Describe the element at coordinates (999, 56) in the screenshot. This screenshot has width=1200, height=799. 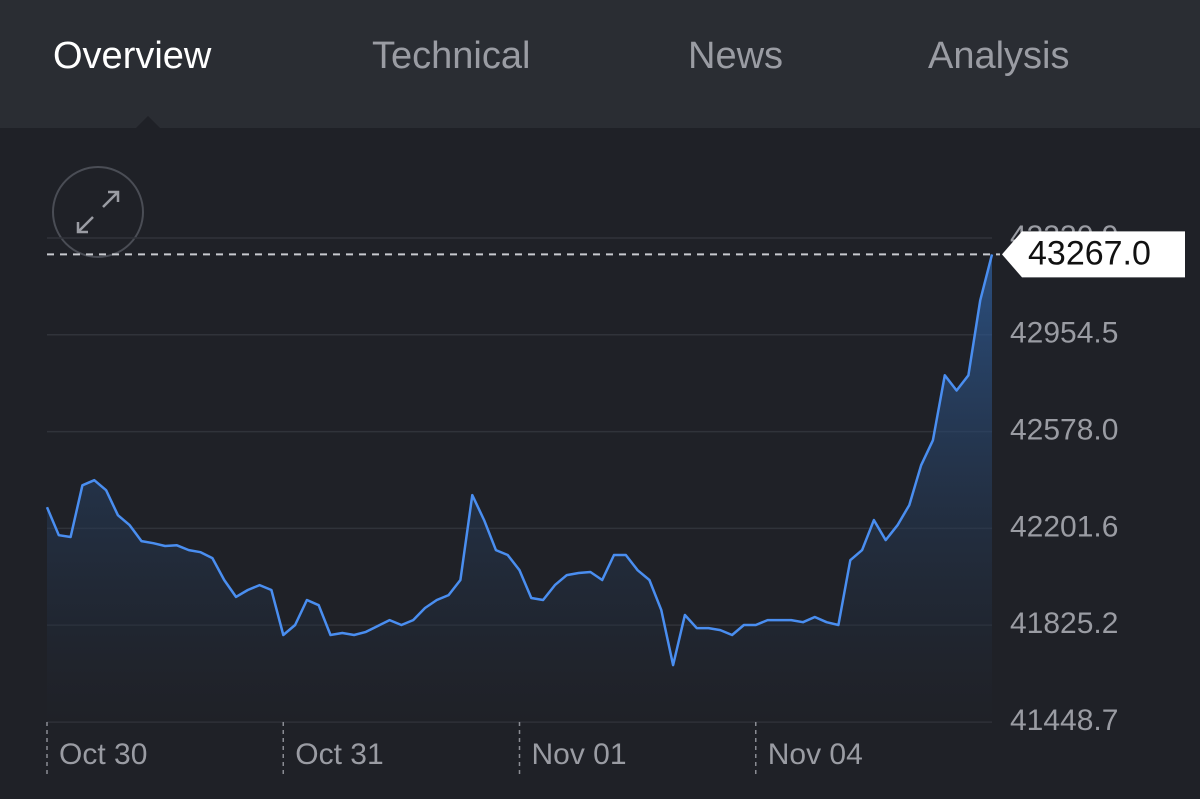
I see `tab: Analysis` at that location.